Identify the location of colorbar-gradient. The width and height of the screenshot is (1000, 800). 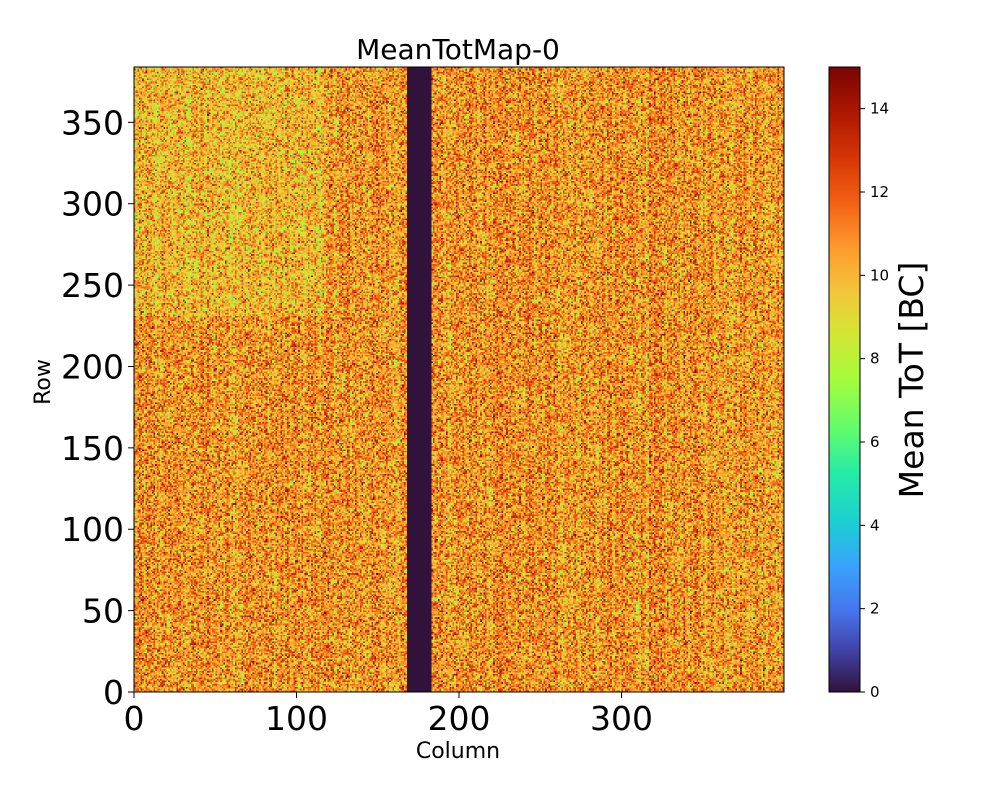
(844, 379).